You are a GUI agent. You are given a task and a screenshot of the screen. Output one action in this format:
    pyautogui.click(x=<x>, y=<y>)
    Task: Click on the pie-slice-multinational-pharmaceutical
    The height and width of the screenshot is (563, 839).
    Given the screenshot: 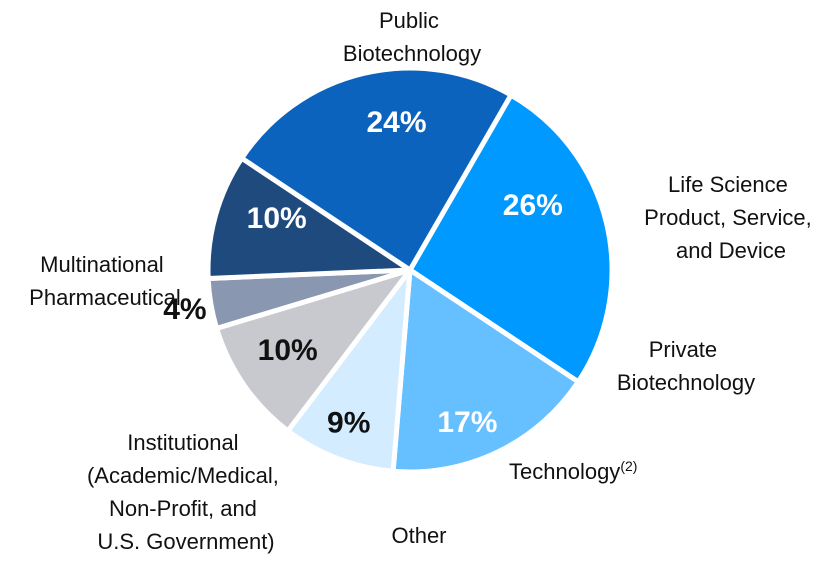 What is the action you would take?
    pyautogui.click(x=376, y=169)
    